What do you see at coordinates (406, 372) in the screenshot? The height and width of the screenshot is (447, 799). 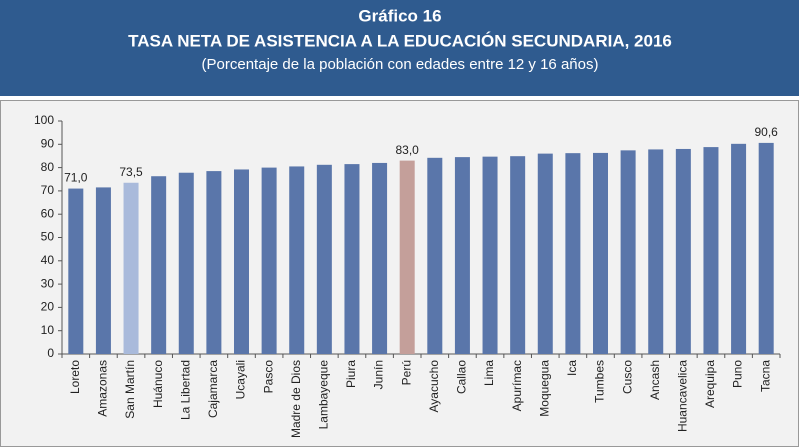 I see `x-tick-label: Perú` at bounding box center [406, 372].